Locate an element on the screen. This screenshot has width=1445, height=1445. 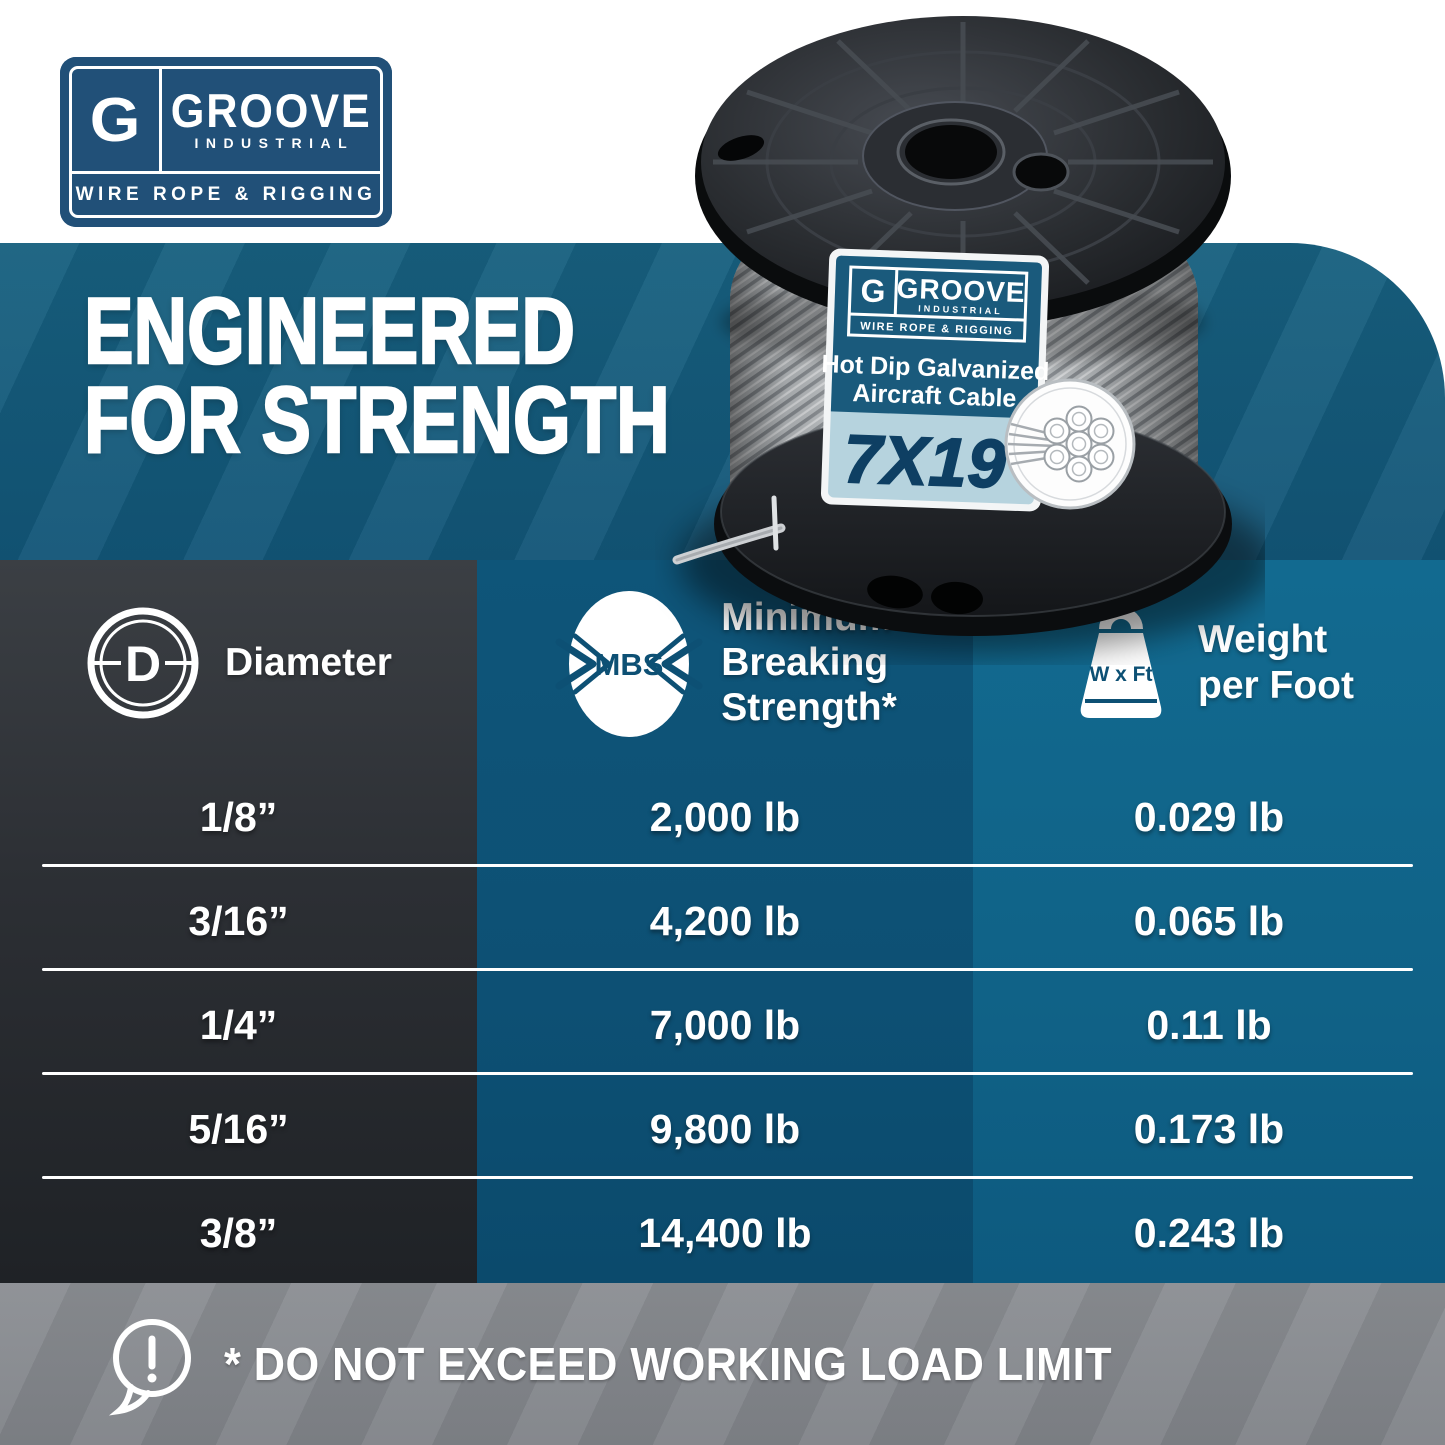
label-mini-logo: G GROOVE INDUSTRIAL WIRE ROPE & RIGGING is located at coordinates (937, 304).